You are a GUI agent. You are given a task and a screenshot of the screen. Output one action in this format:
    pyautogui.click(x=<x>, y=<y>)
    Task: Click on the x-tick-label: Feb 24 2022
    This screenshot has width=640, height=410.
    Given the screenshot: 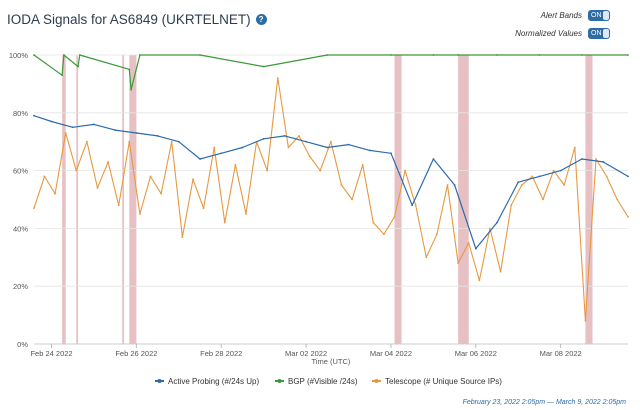 What is the action you would take?
    pyautogui.click(x=51, y=353)
    